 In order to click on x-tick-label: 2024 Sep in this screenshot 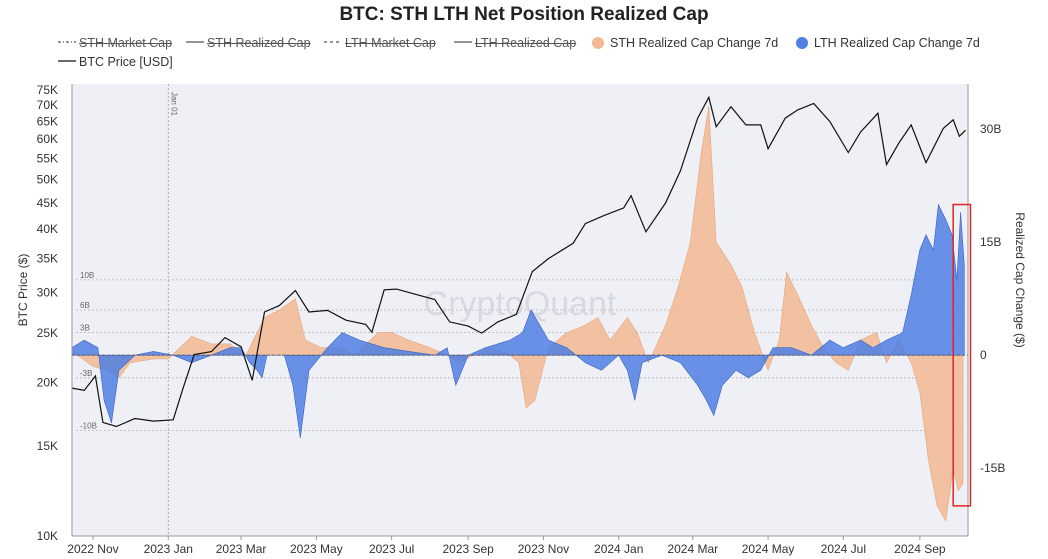, I will do `click(920, 549)`.